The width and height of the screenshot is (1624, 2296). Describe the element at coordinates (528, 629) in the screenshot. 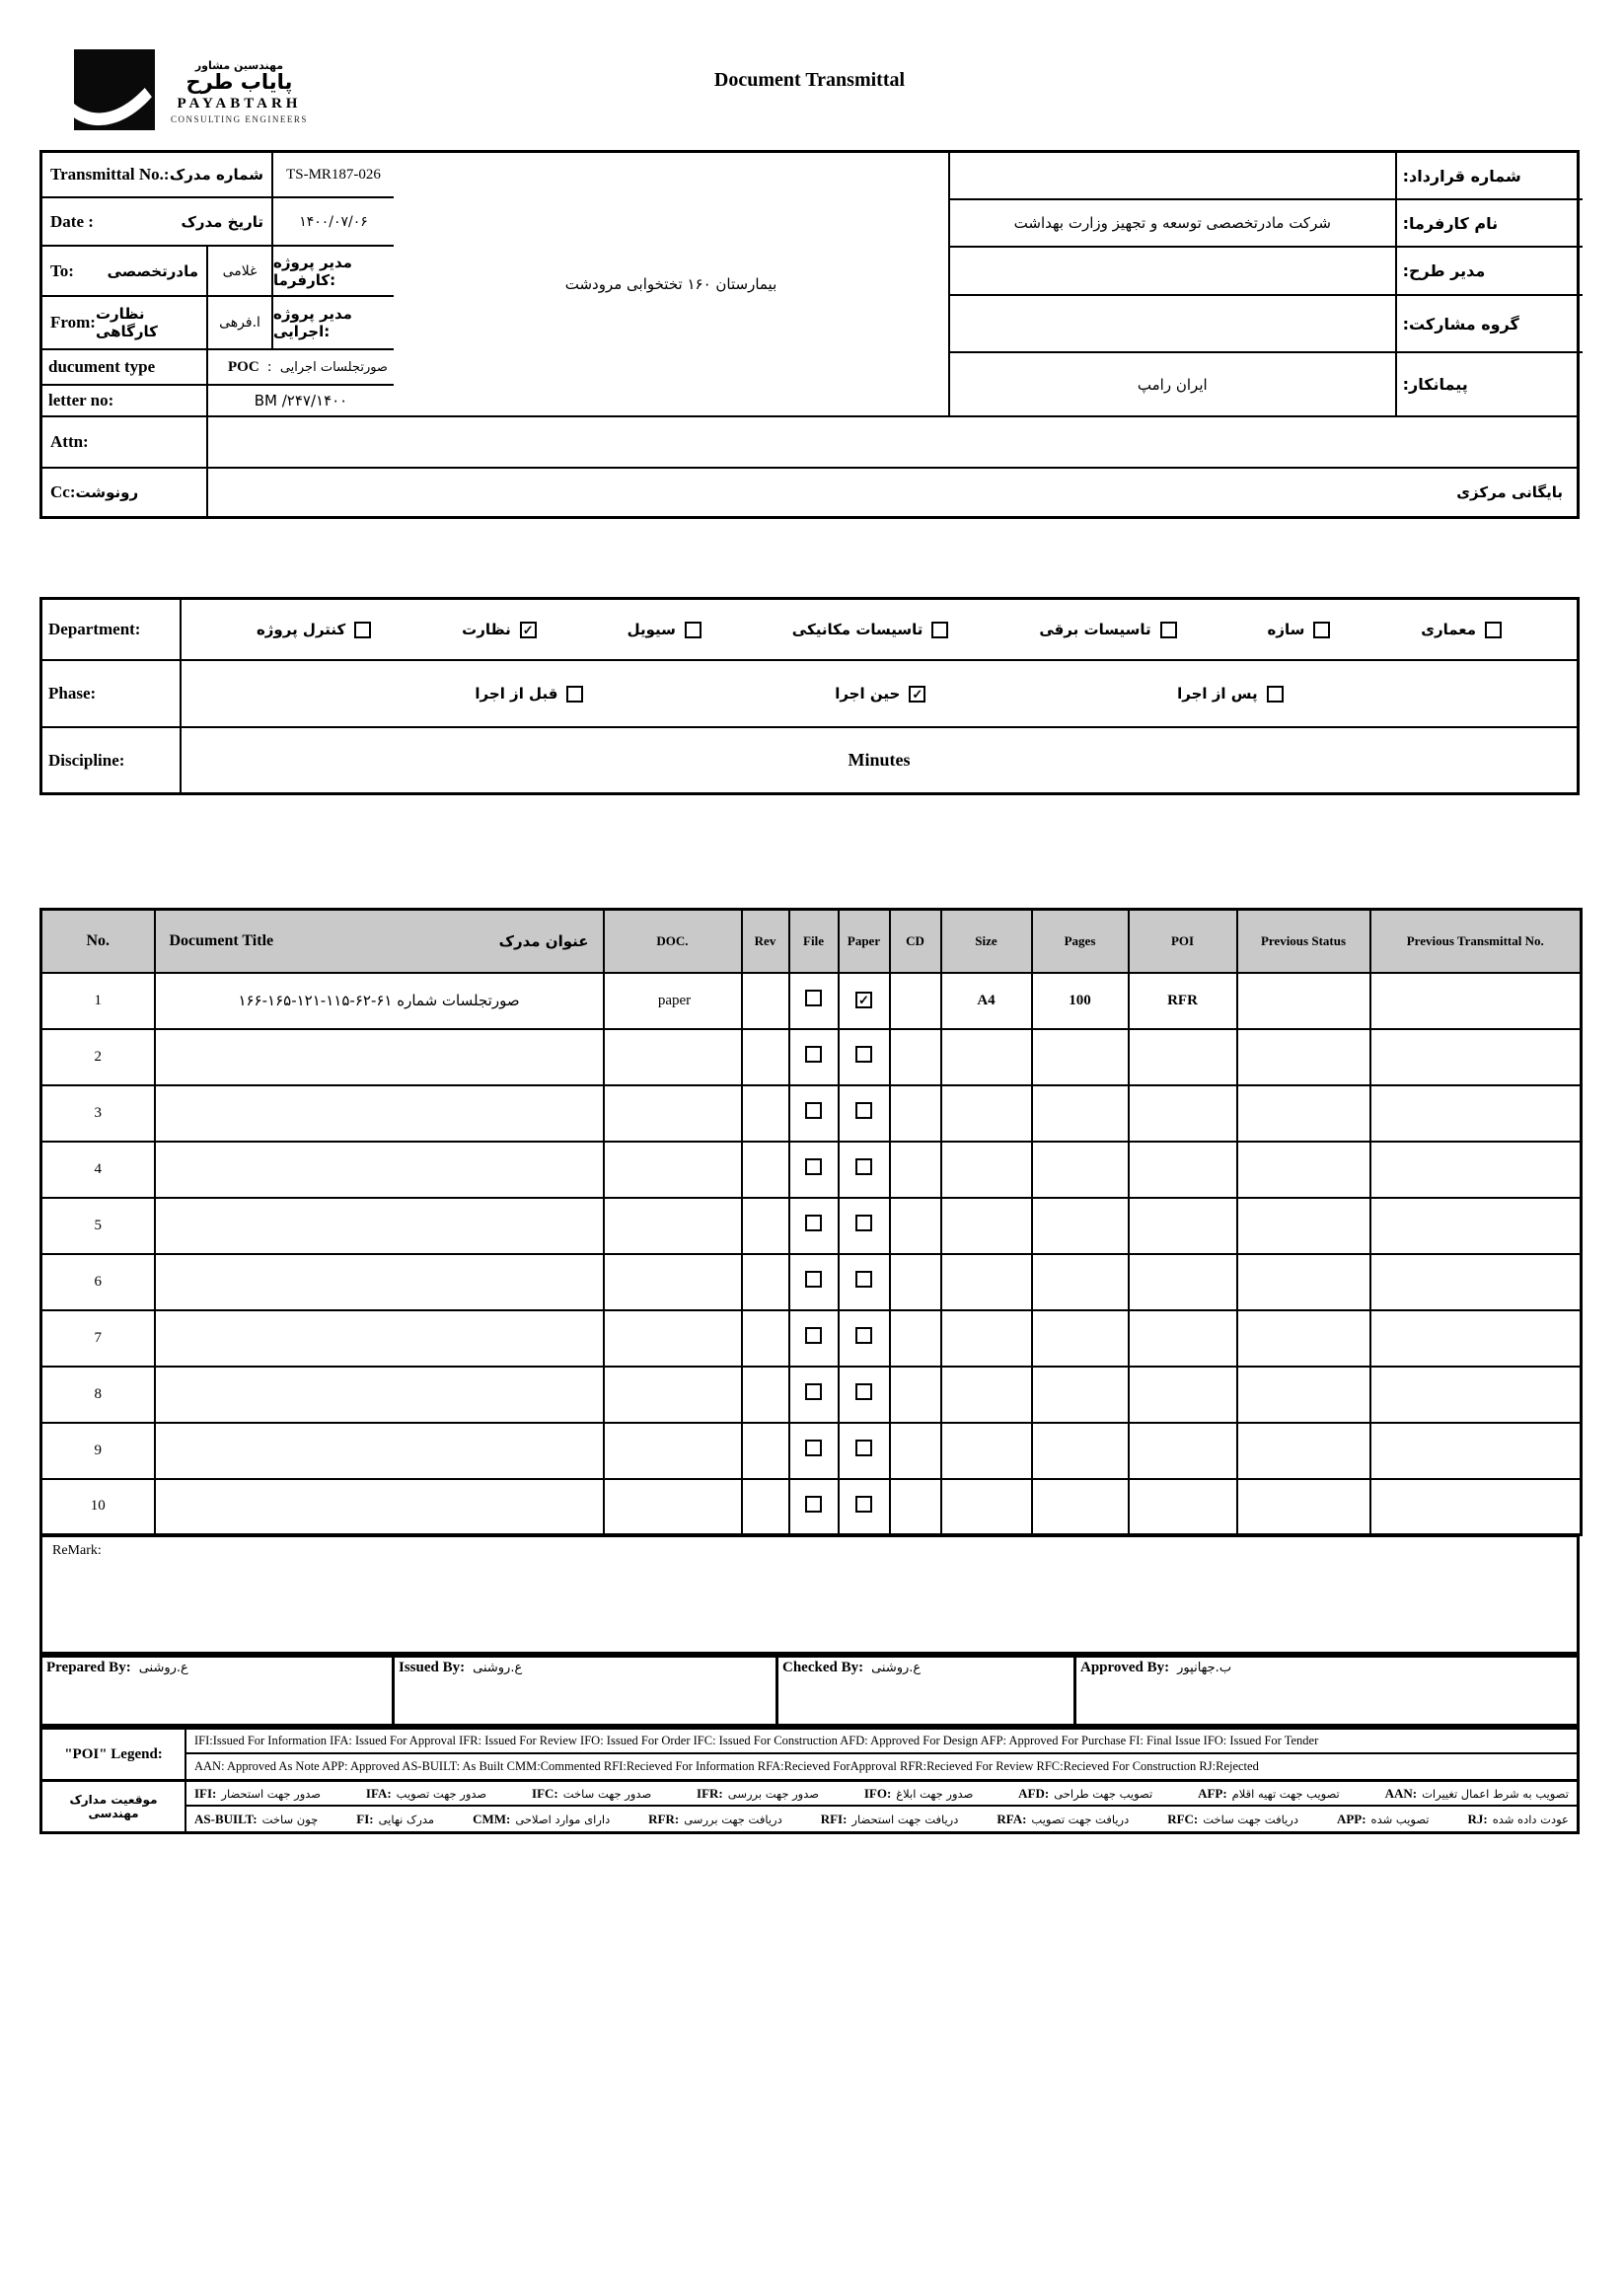

I see `supervision-checkbox: ✓` at that location.